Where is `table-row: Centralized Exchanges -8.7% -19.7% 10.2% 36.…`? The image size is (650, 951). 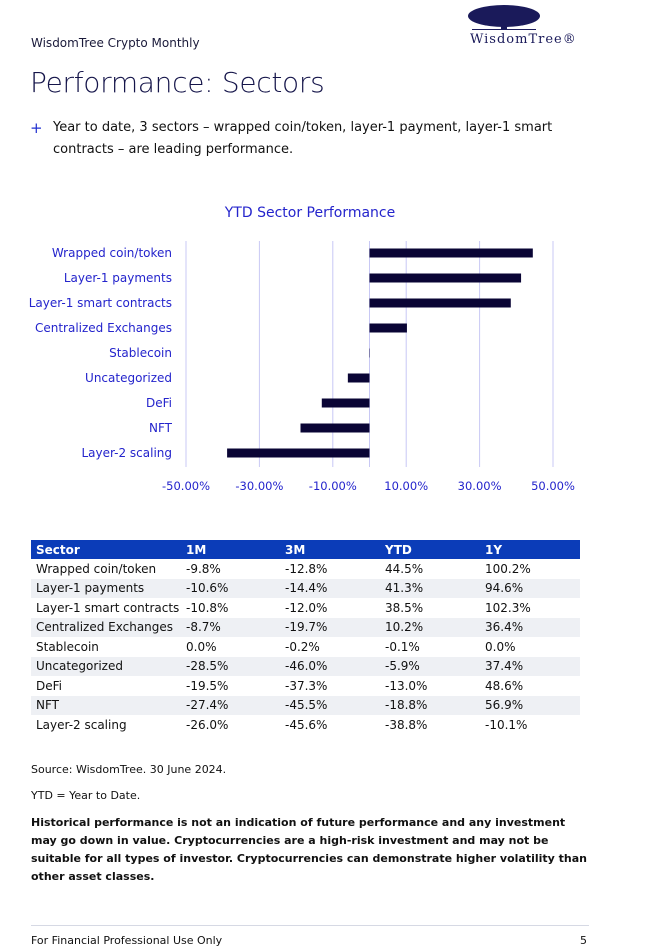 table-row: Centralized Exchanges -8.7% -19.7% 10.2% 36.… is located at coordinates (305, 627).